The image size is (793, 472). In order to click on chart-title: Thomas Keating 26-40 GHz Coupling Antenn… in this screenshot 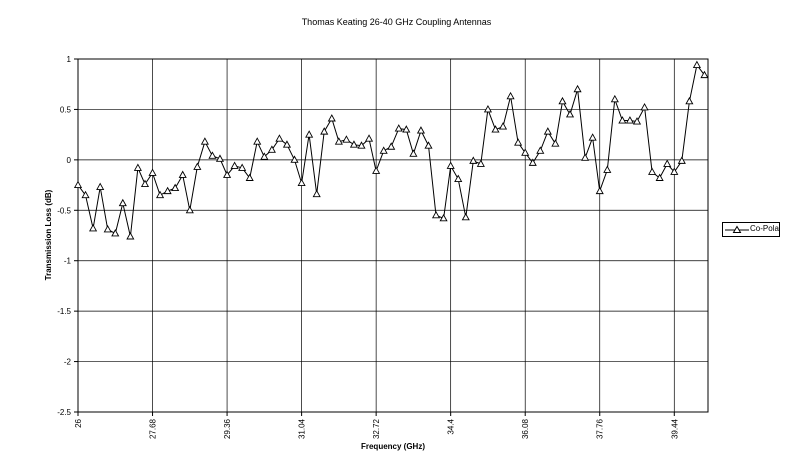, I will do `click(396, 22)`.